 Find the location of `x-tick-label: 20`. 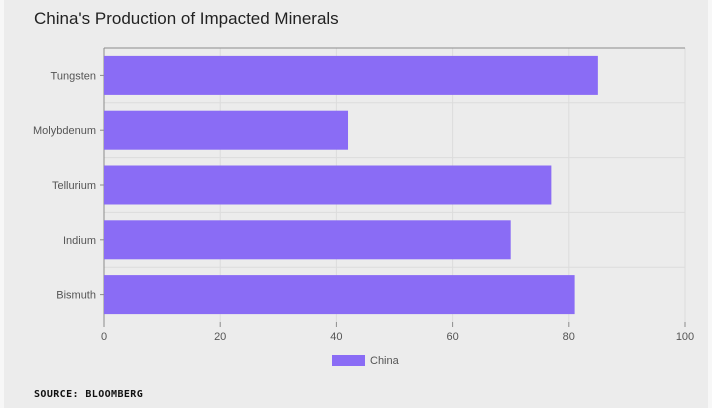

x-tick-label: 20 is located at coordinates (220, 337).